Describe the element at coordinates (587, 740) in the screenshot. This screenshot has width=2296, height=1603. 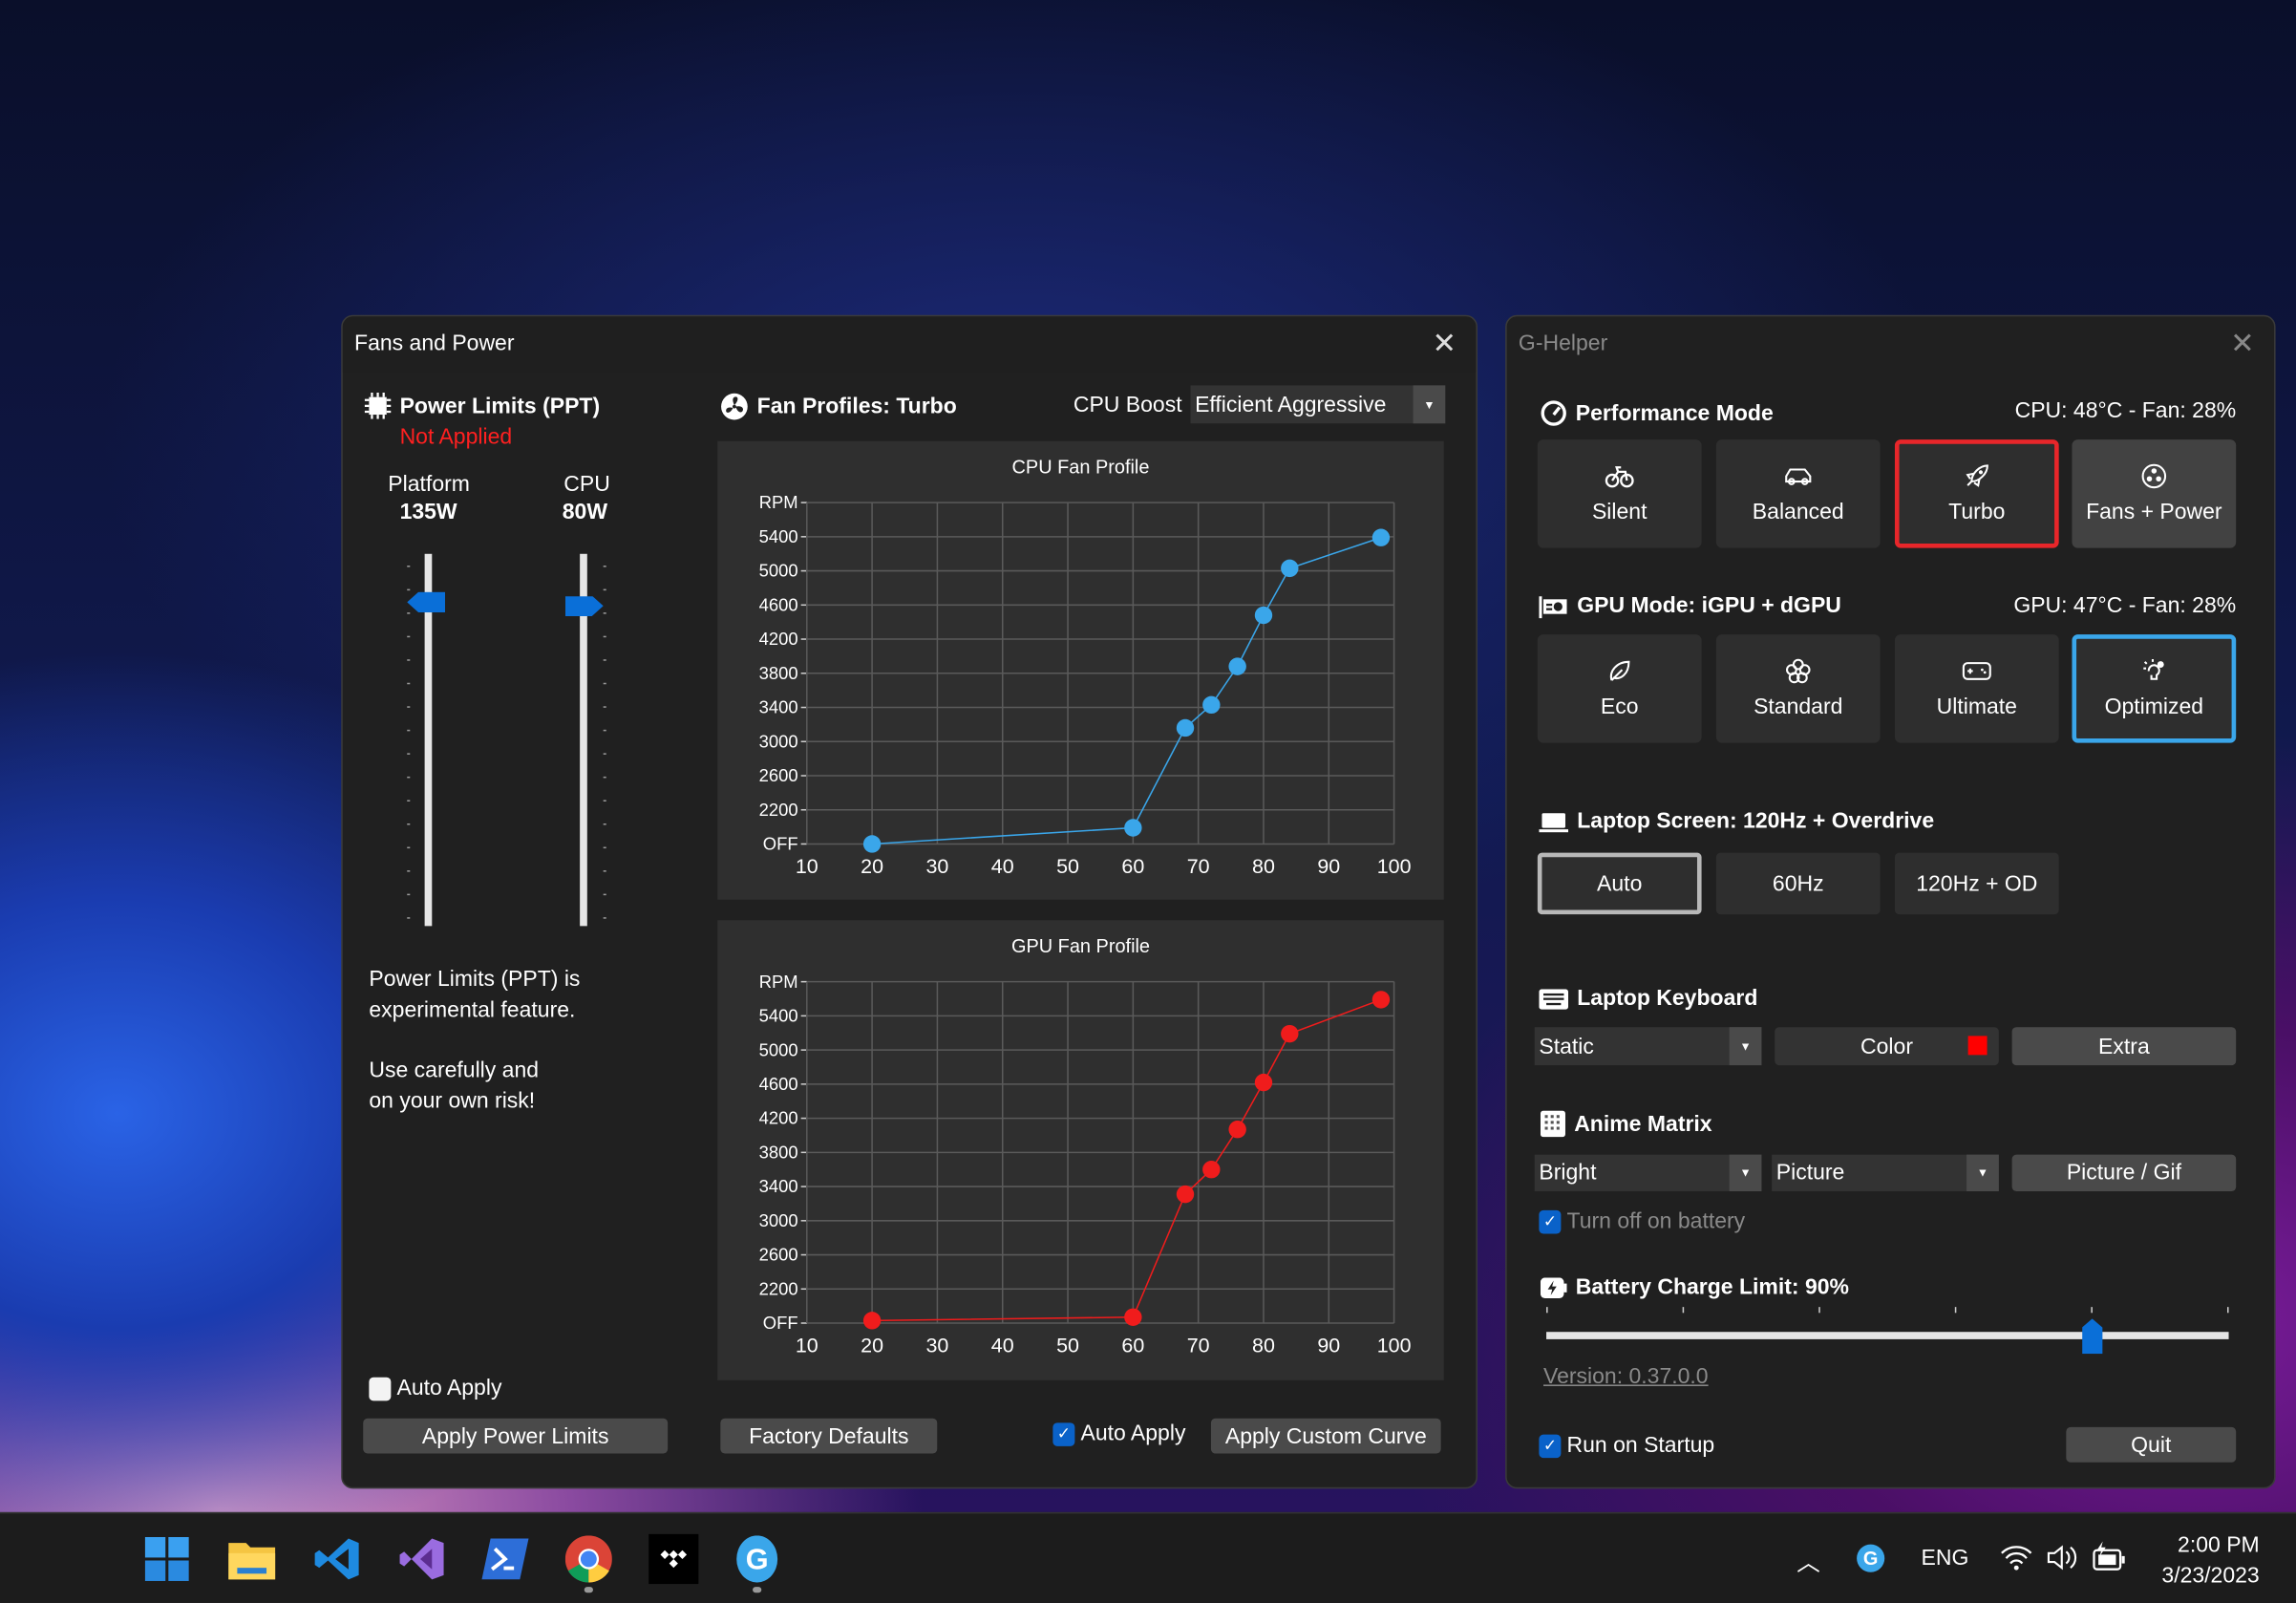
I see `cpu-power-slider` at that location.